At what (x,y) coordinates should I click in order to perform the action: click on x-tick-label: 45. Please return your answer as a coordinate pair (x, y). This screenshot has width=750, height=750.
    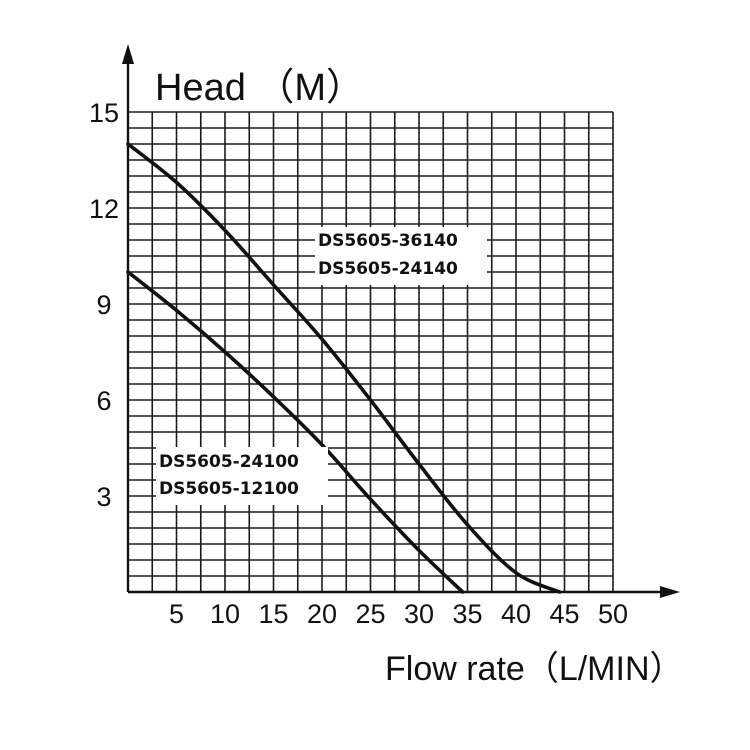
    Looking at the image, I should click on (564, 614).